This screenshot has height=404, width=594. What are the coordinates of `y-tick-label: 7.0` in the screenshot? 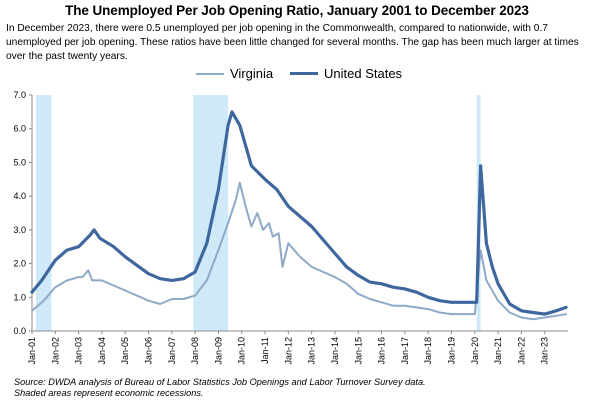 It's located at (19, 95).